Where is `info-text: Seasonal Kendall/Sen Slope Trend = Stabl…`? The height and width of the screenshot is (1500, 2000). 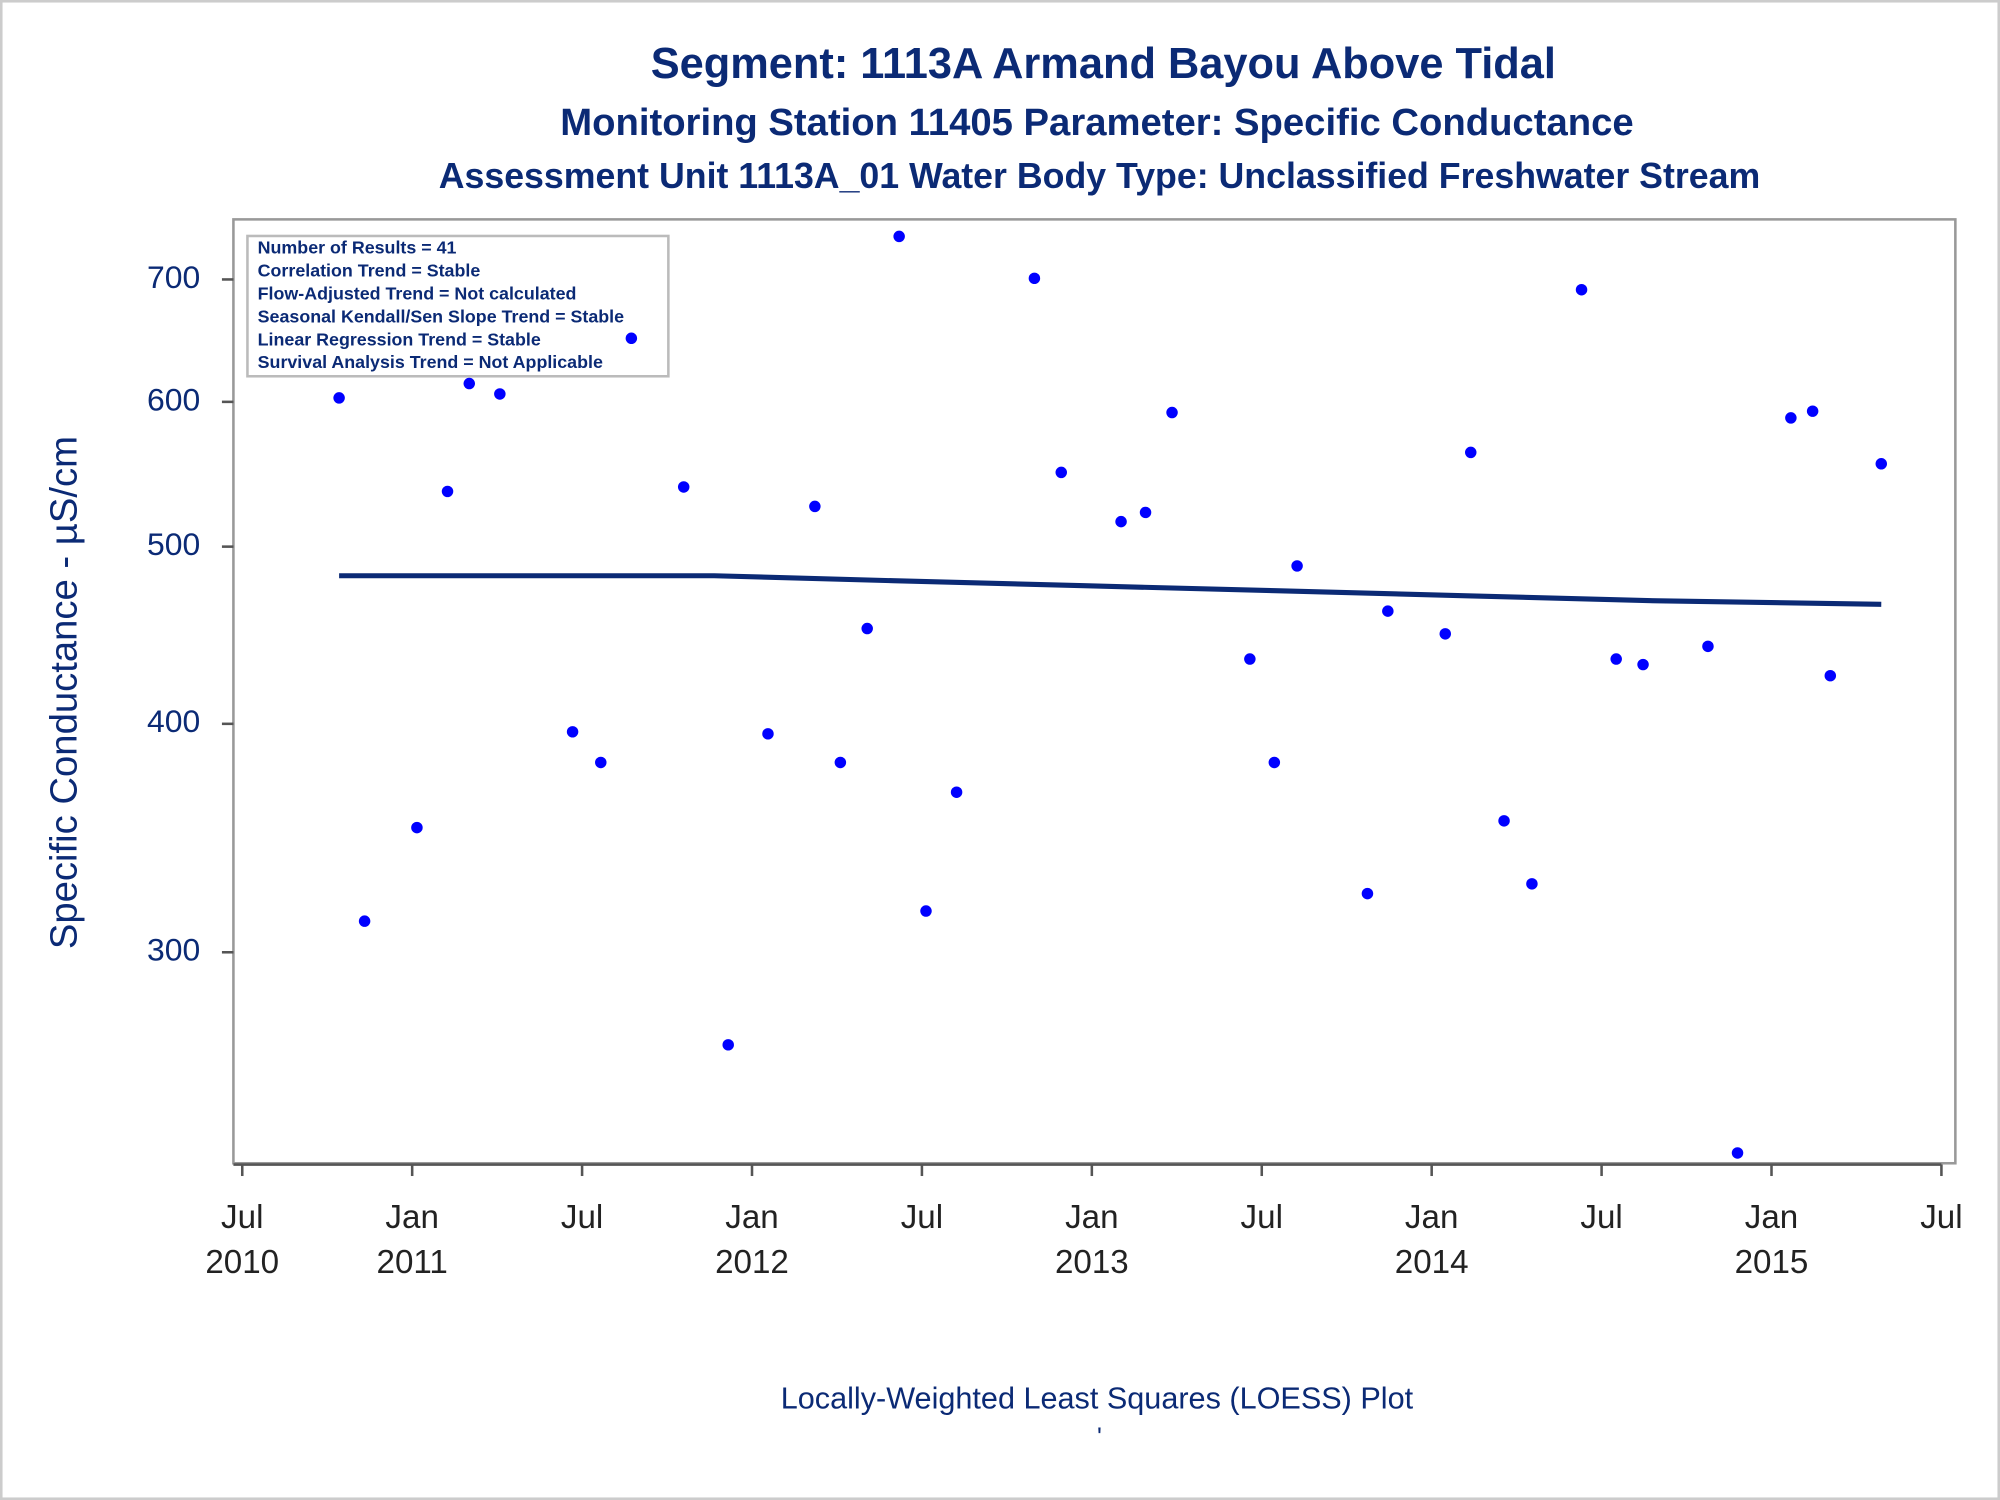 info-text: Seasonal Kendall/Sen Slope Trend = Stabl… is located at coordinates (441, 316).